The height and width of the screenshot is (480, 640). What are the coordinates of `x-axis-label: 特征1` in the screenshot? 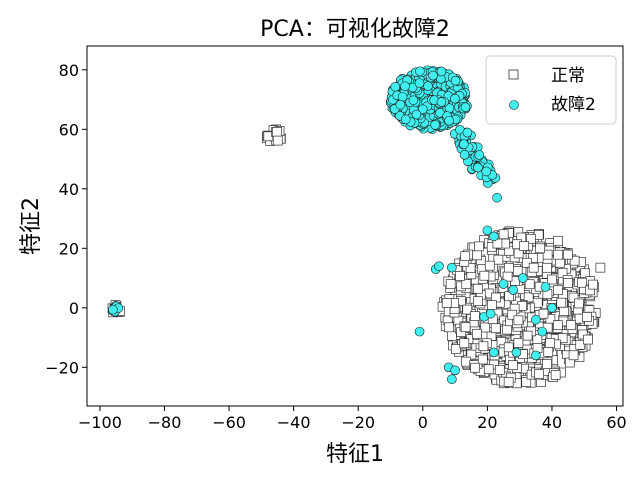 It's located at (355, 454).